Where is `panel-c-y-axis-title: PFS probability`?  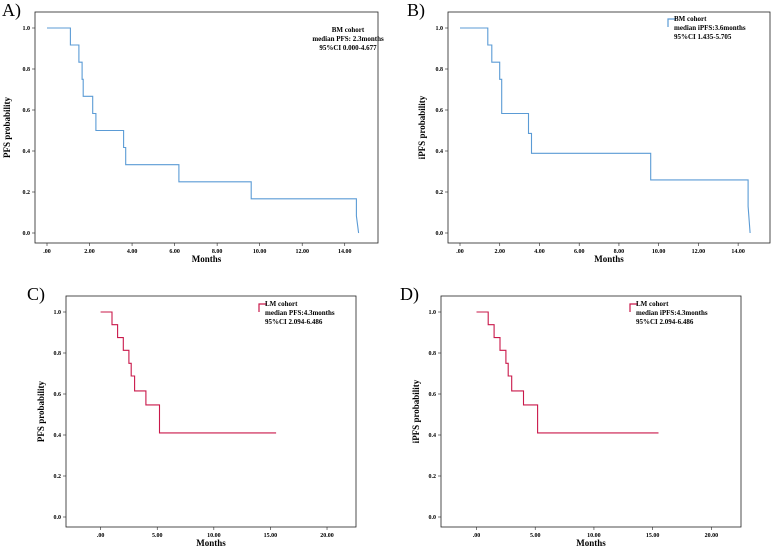
panel-c-y-axis-title: PFS probability is located at coordinates (41, 411).